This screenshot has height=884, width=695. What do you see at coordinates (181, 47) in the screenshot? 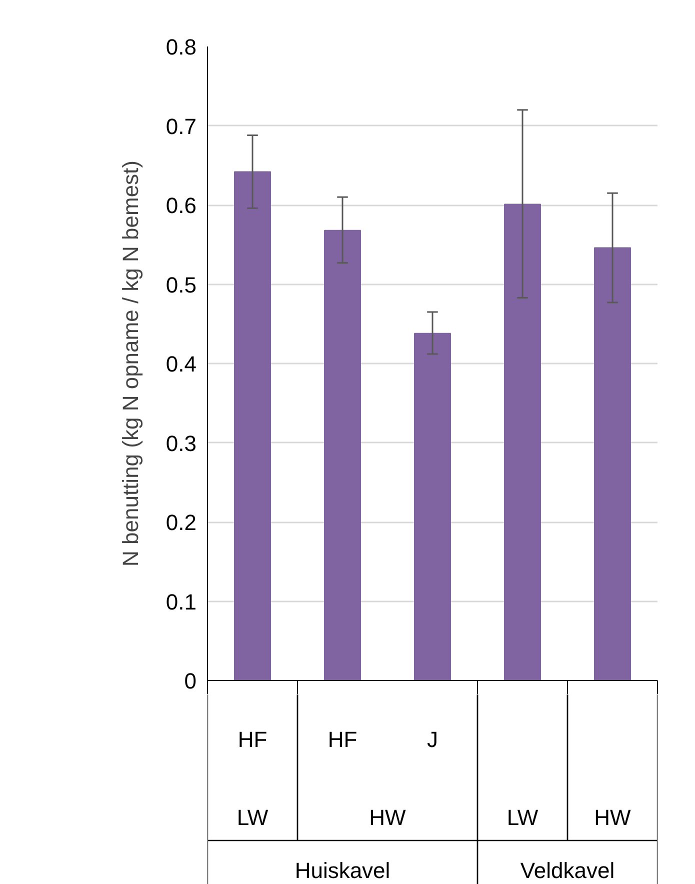
I see `y-tick-label: 0.8` at bounding box center [181, 47].